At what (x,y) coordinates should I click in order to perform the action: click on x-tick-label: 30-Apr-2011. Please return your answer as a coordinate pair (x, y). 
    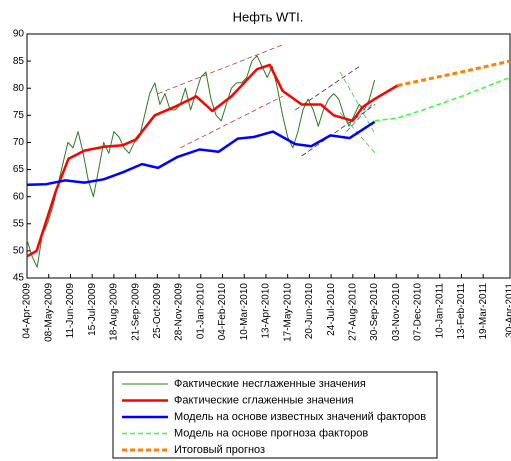
    Looking at the image, I should click on (508, 310).